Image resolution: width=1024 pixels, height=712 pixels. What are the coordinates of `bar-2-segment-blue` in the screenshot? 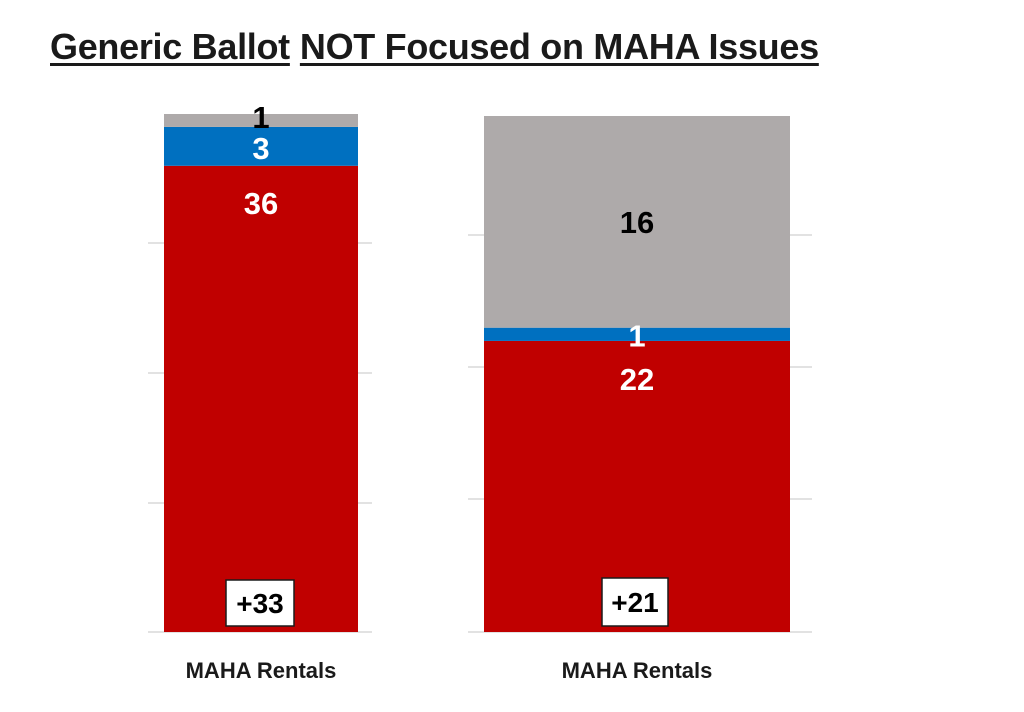 It's located at (637, 334).